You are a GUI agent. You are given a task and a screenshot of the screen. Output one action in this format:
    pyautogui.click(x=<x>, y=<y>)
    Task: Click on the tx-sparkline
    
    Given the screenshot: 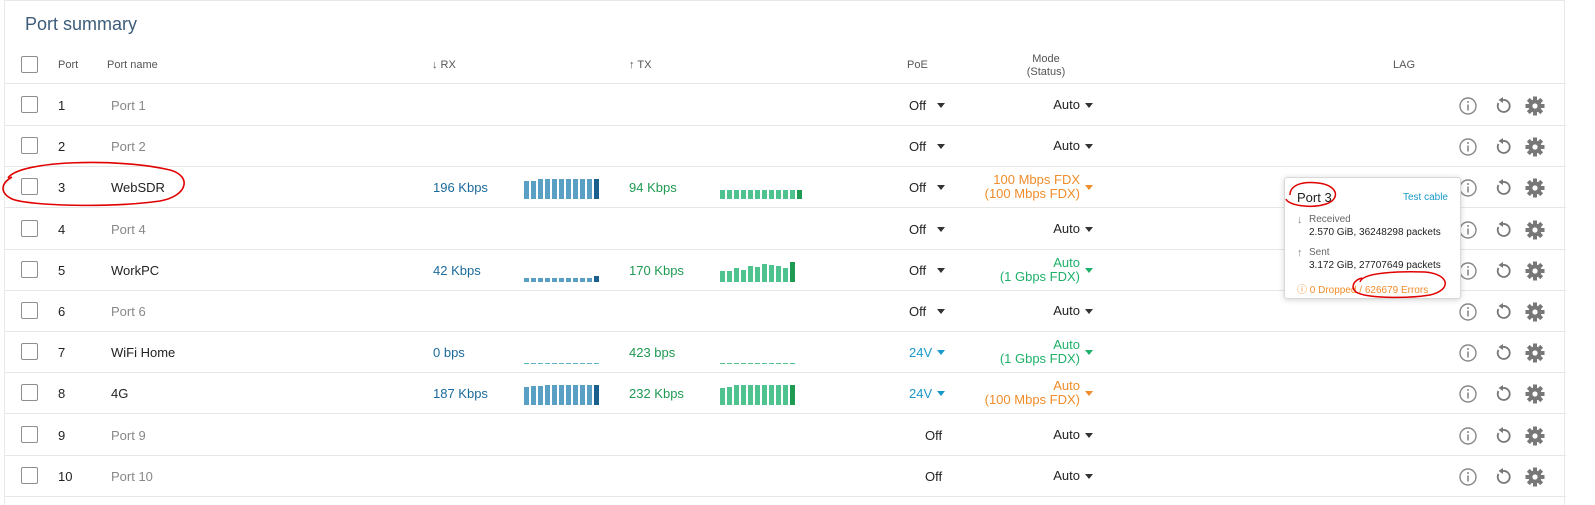 What is the action you would take?
    pyautogui.click(x=757, y=271)
    